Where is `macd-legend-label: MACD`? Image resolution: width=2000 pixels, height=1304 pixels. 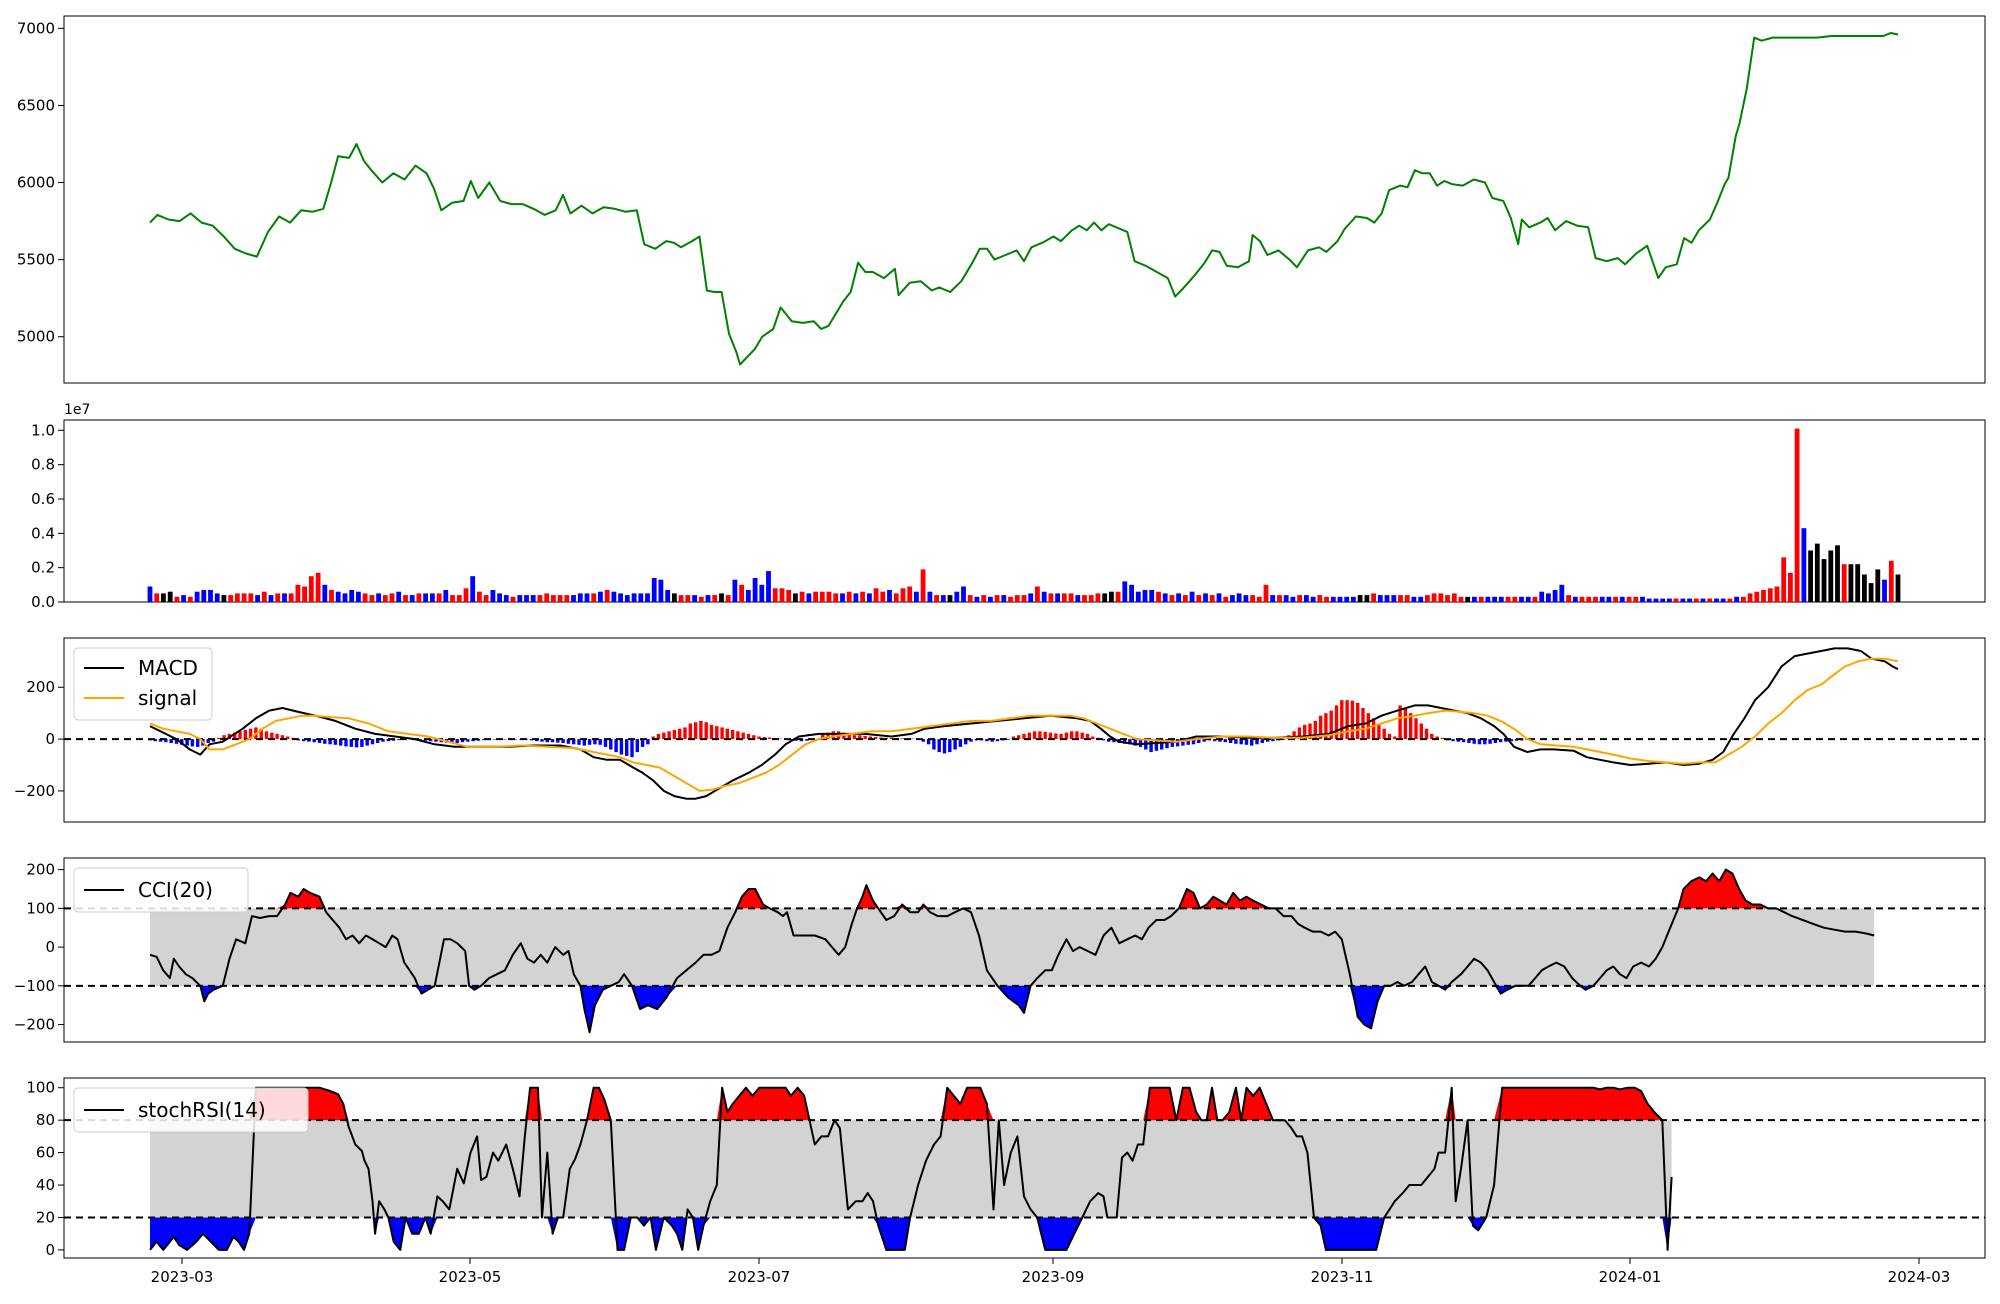 macd-legend-label: MACD is located at coordinates (168, 668).